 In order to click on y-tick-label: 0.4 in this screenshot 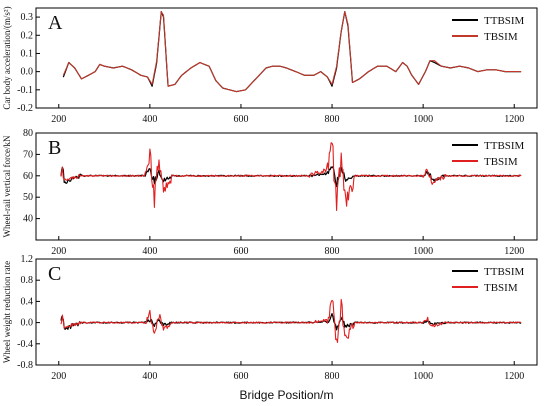, I will do `click(27, 301)`.